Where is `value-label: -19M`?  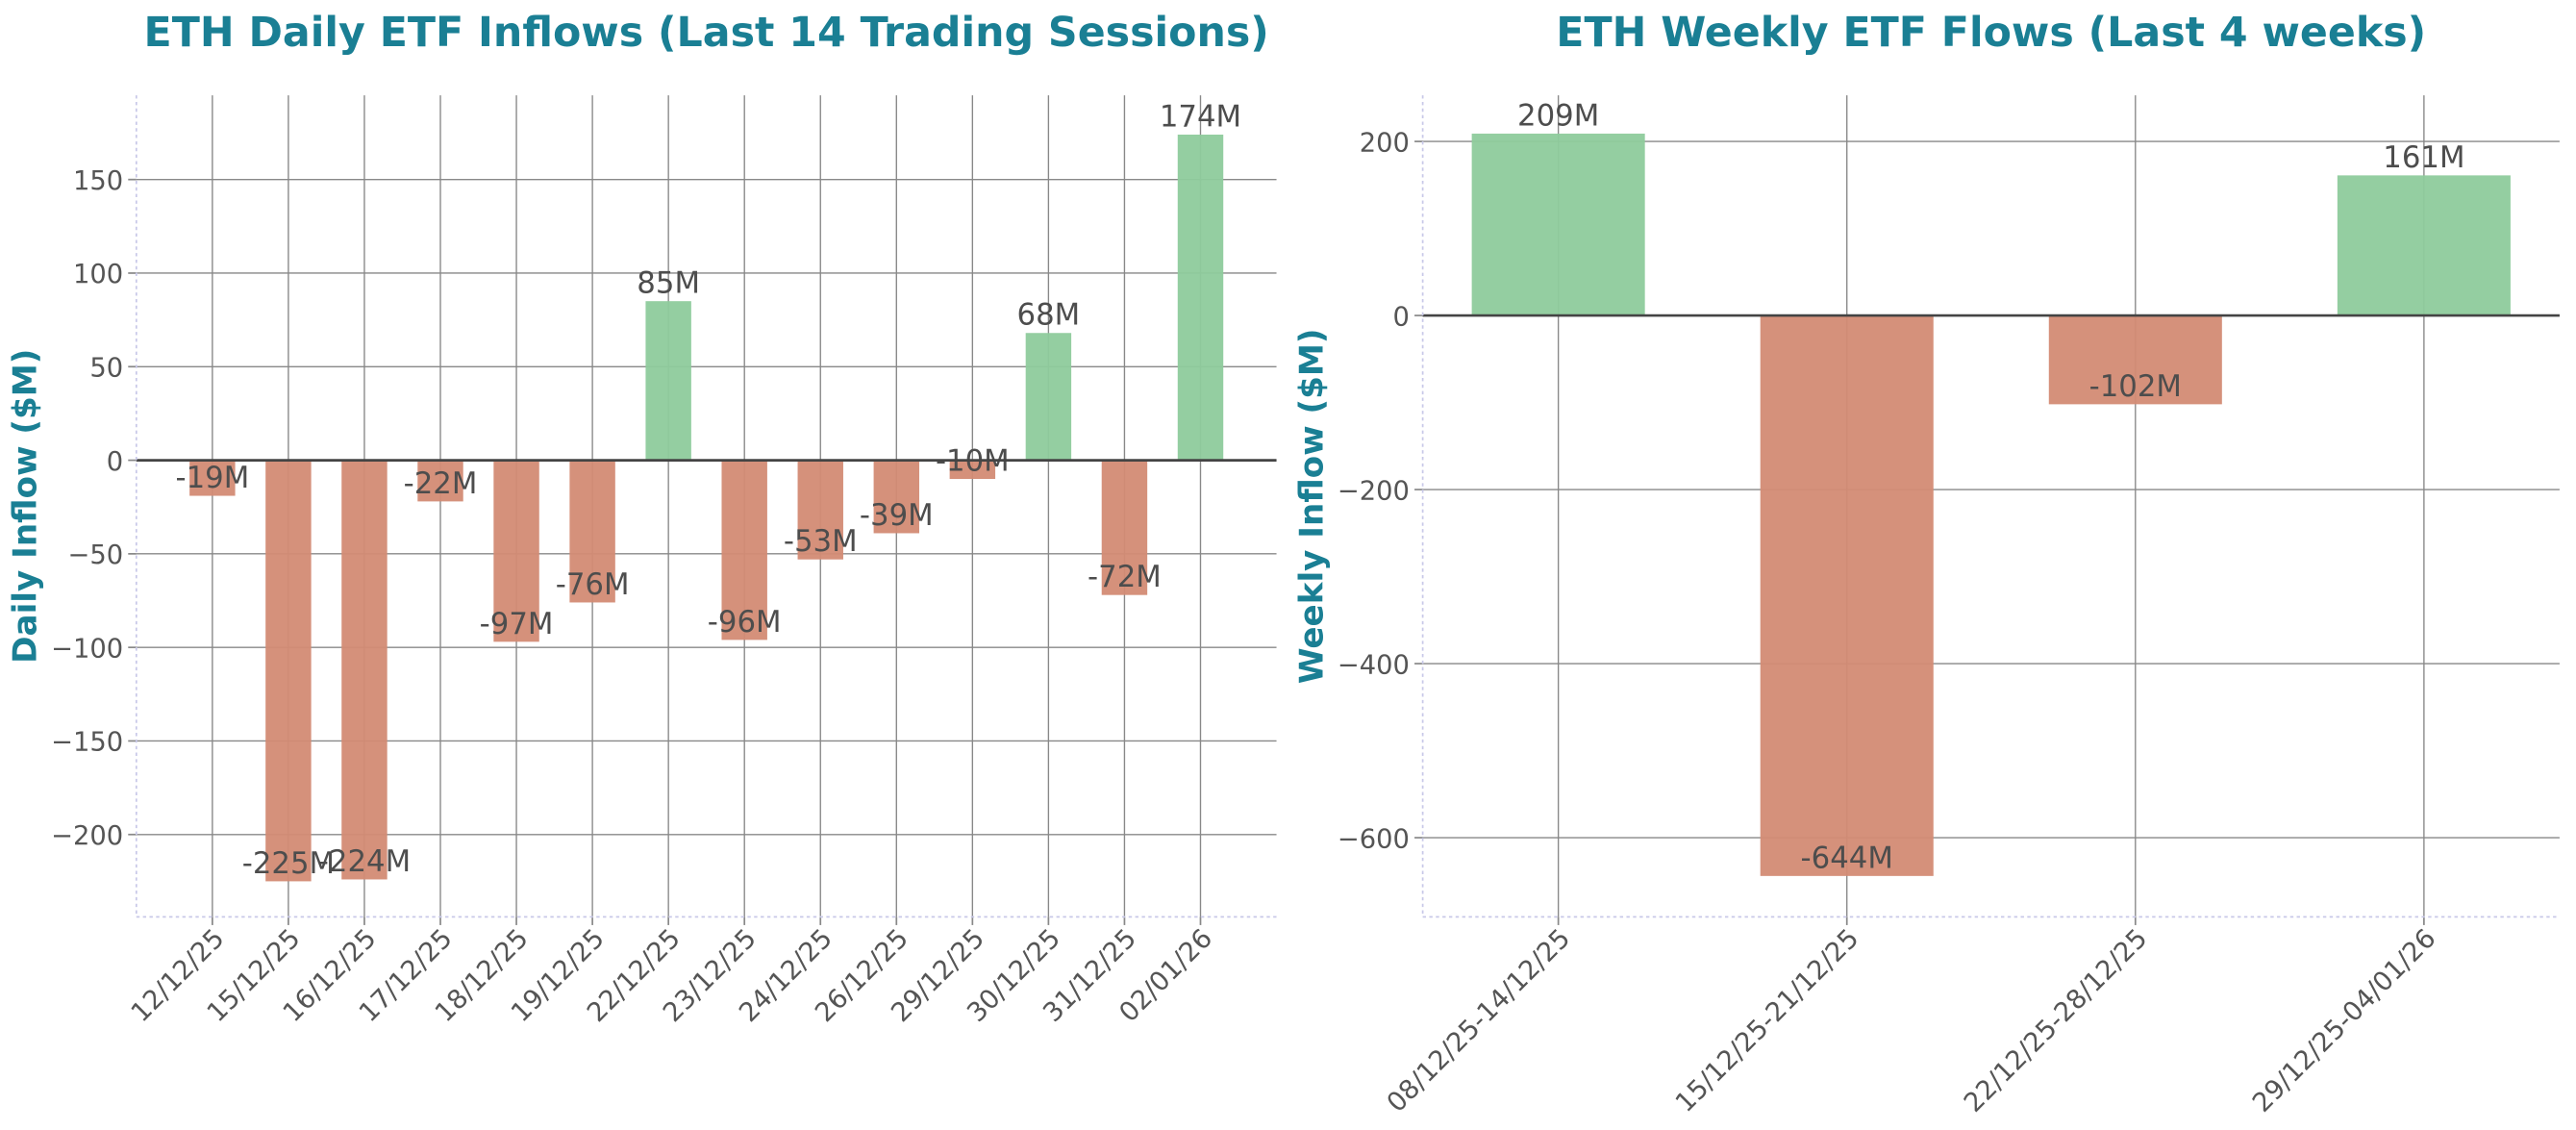
value-label: -19M is located at coordinates (212, 478).